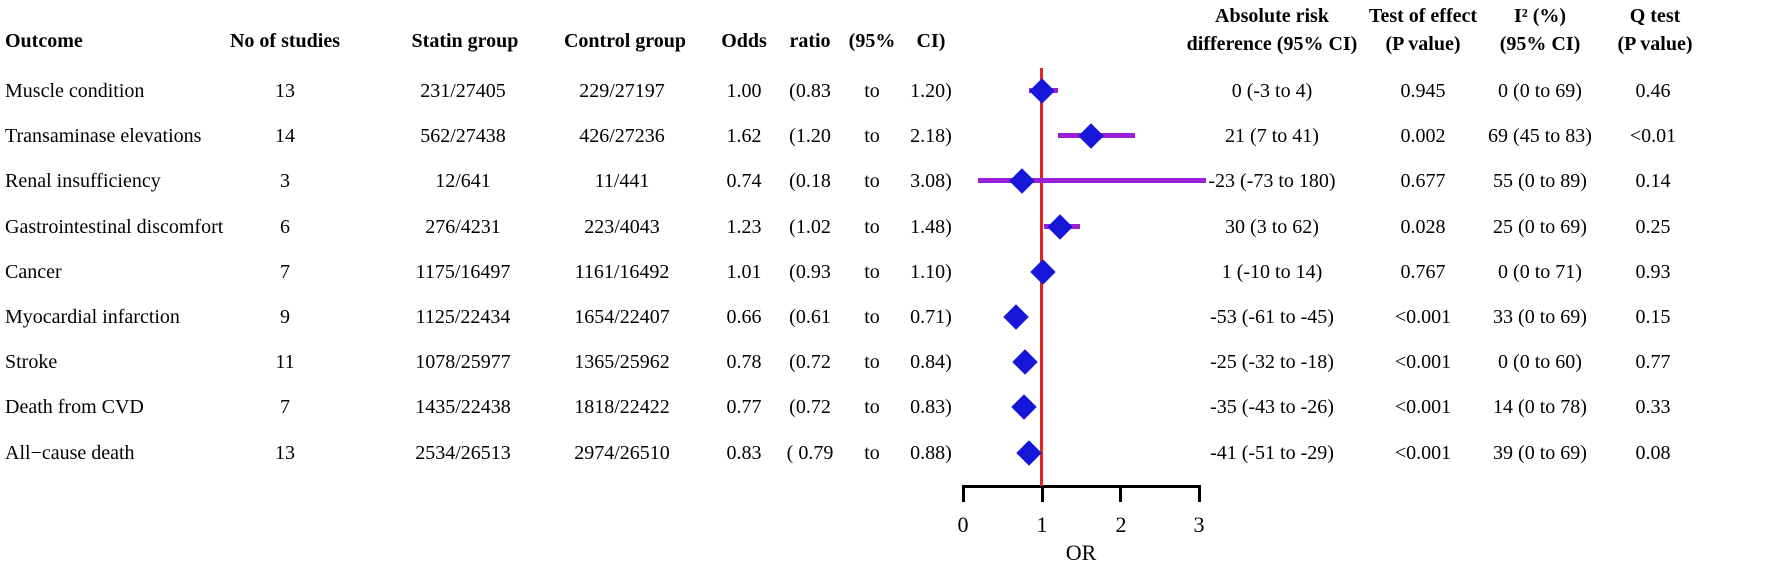 The height and width of the screenshot is (572, 1772). I want to click on cell-absolute-risk-difference: -41 (-51 to -29), so click(1272, 452).